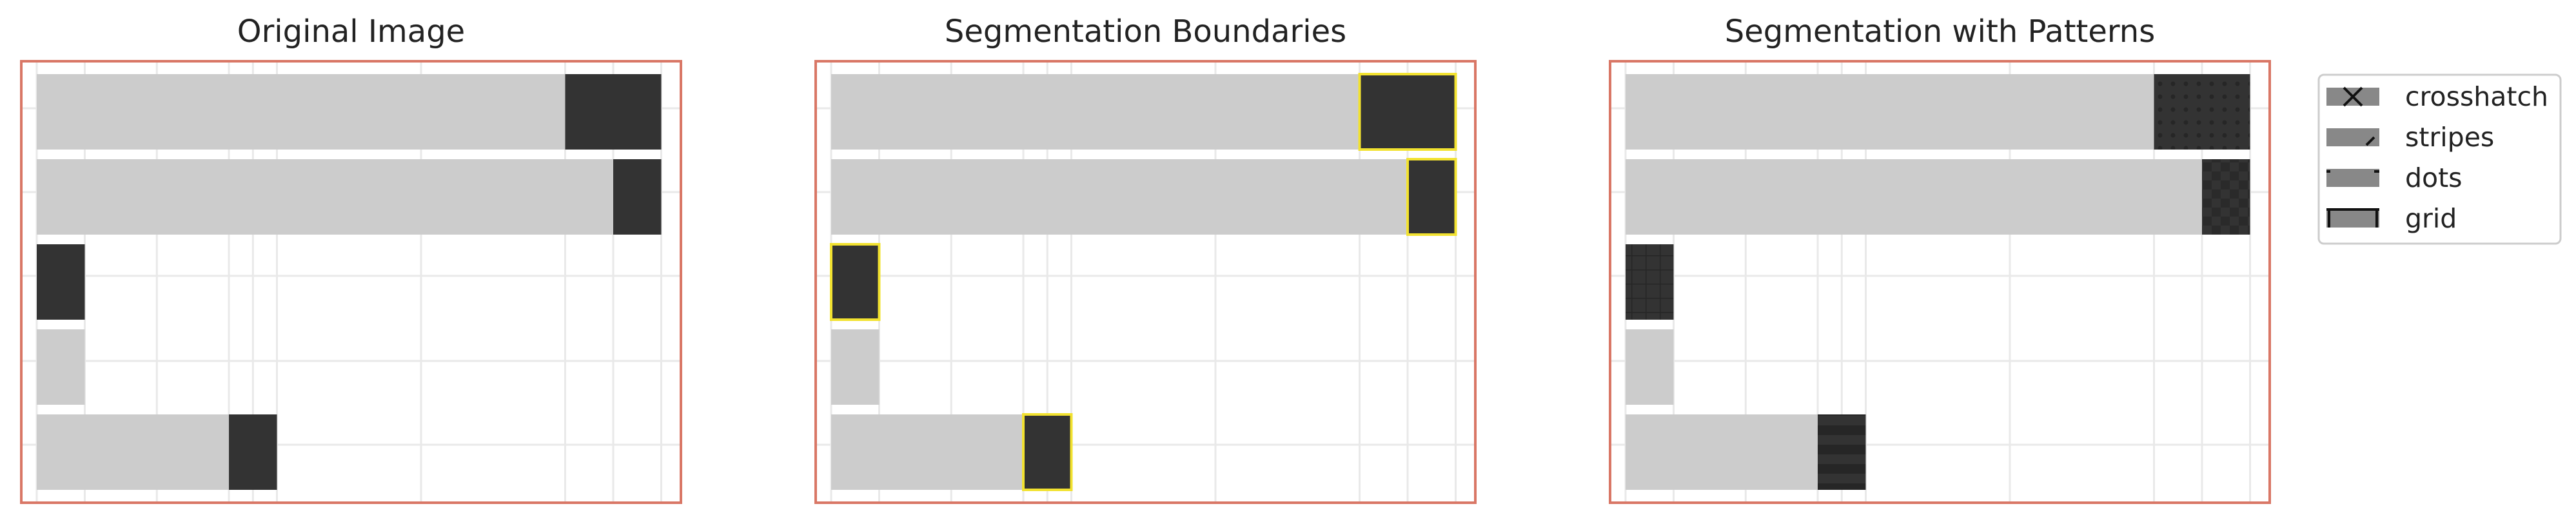 This screenshot has height=524, width=2576. Describe the element at coordinates (2352, 218) in the screenshot. I see `legend-swatch-grid` at that location.